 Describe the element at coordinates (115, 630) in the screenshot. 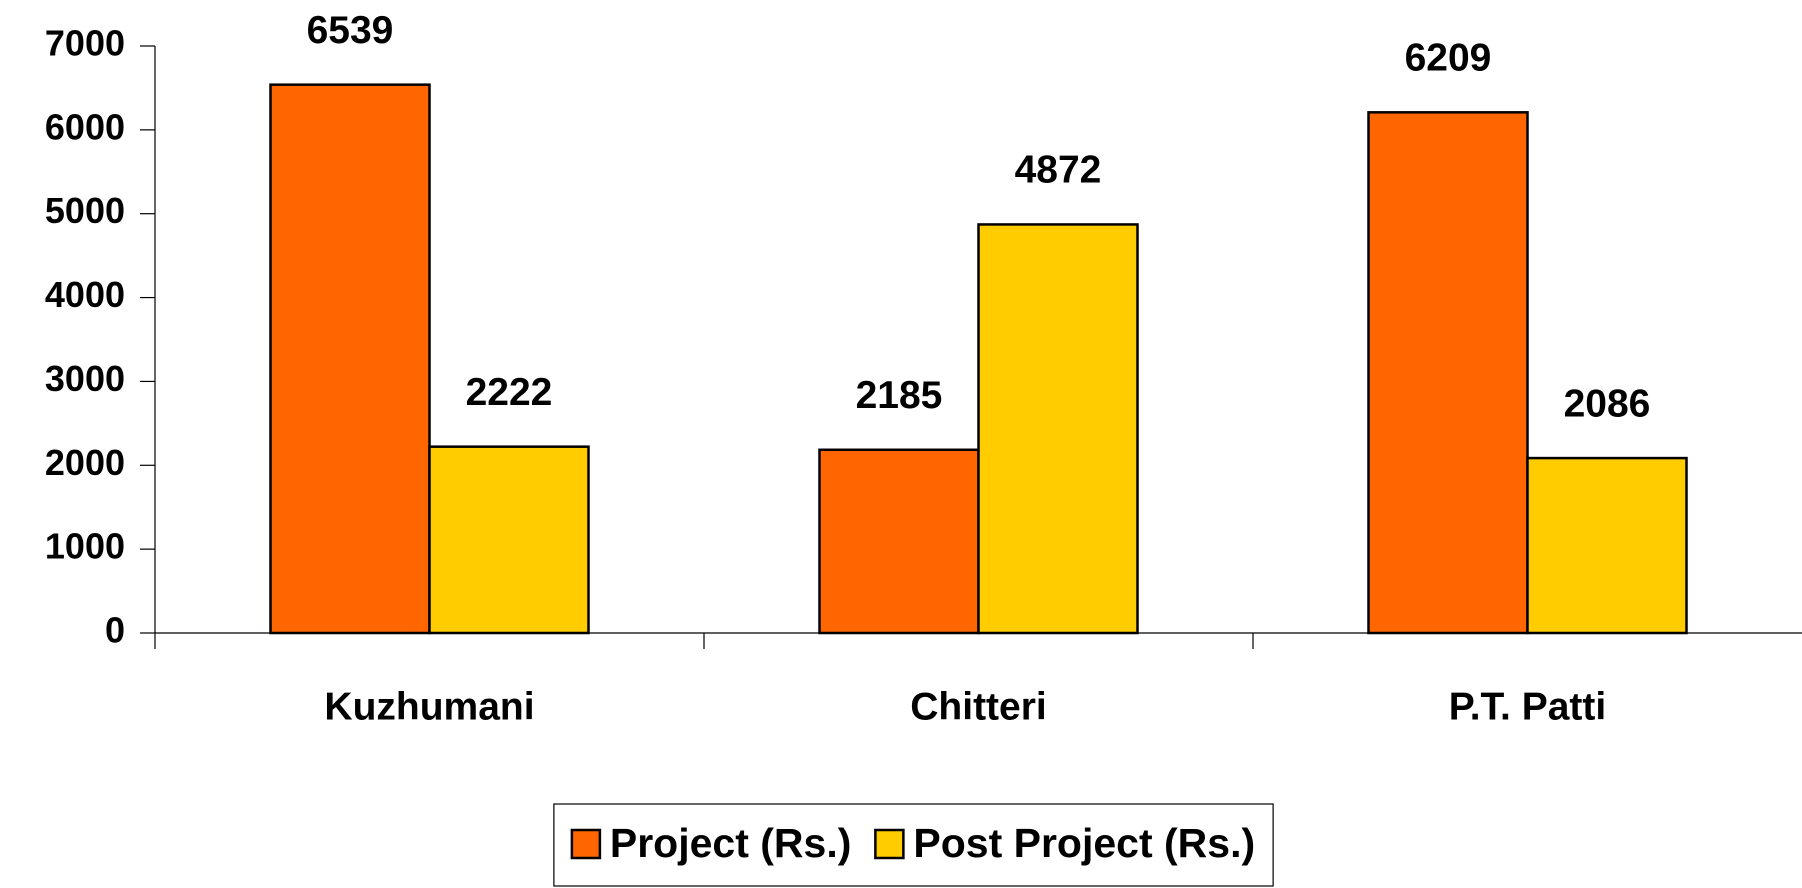

I see `y-tick-label: 0` at that location.